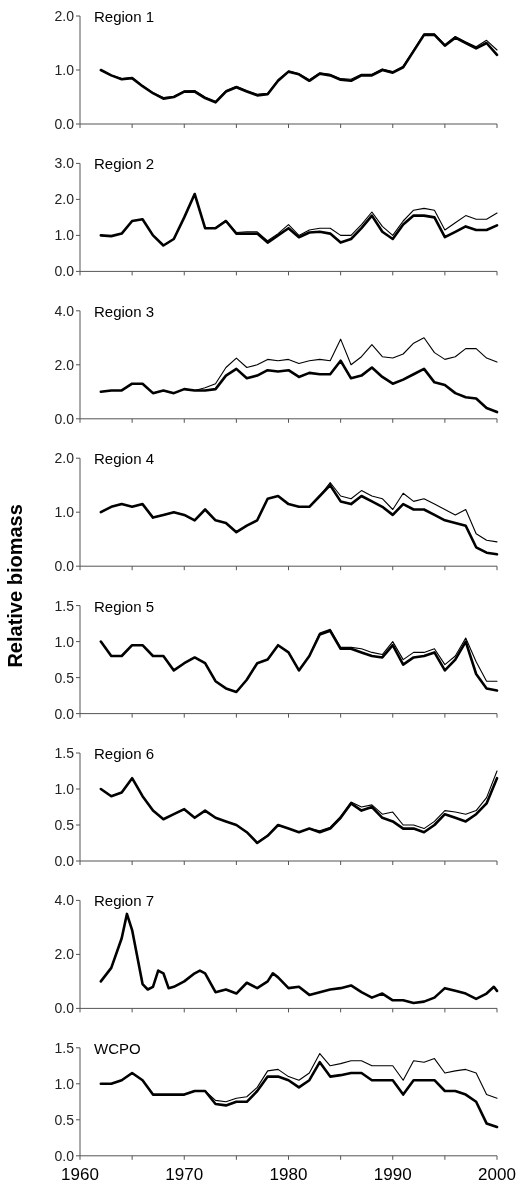 The image size is (523, 1197). Describe the element at coordinates (288, 1174) in the screenshot. I see `x-tick-label: 1980` at that location.